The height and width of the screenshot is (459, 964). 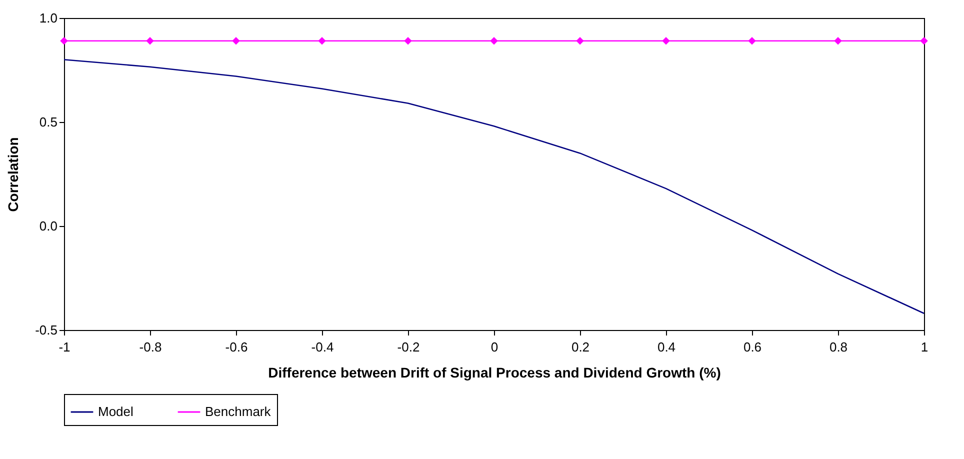 What do you see at coordinates (494, 347) in the screenshot?
I see `x-tick-label: 0` at bounding box center [494, 347].